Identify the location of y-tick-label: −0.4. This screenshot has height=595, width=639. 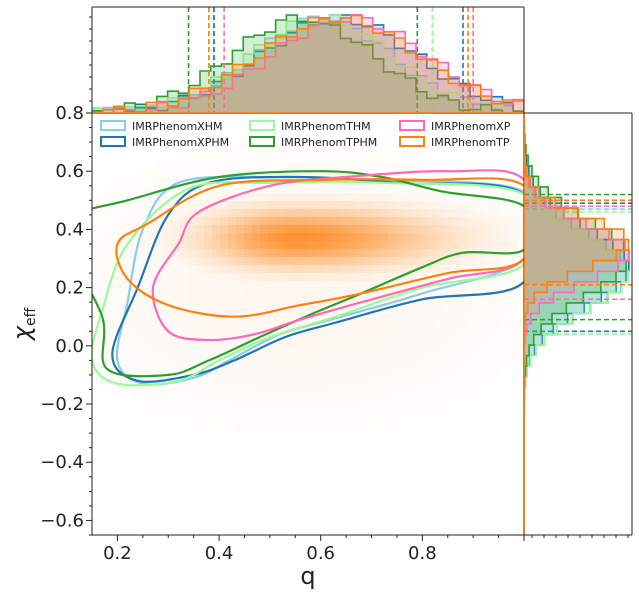
(62, 462).